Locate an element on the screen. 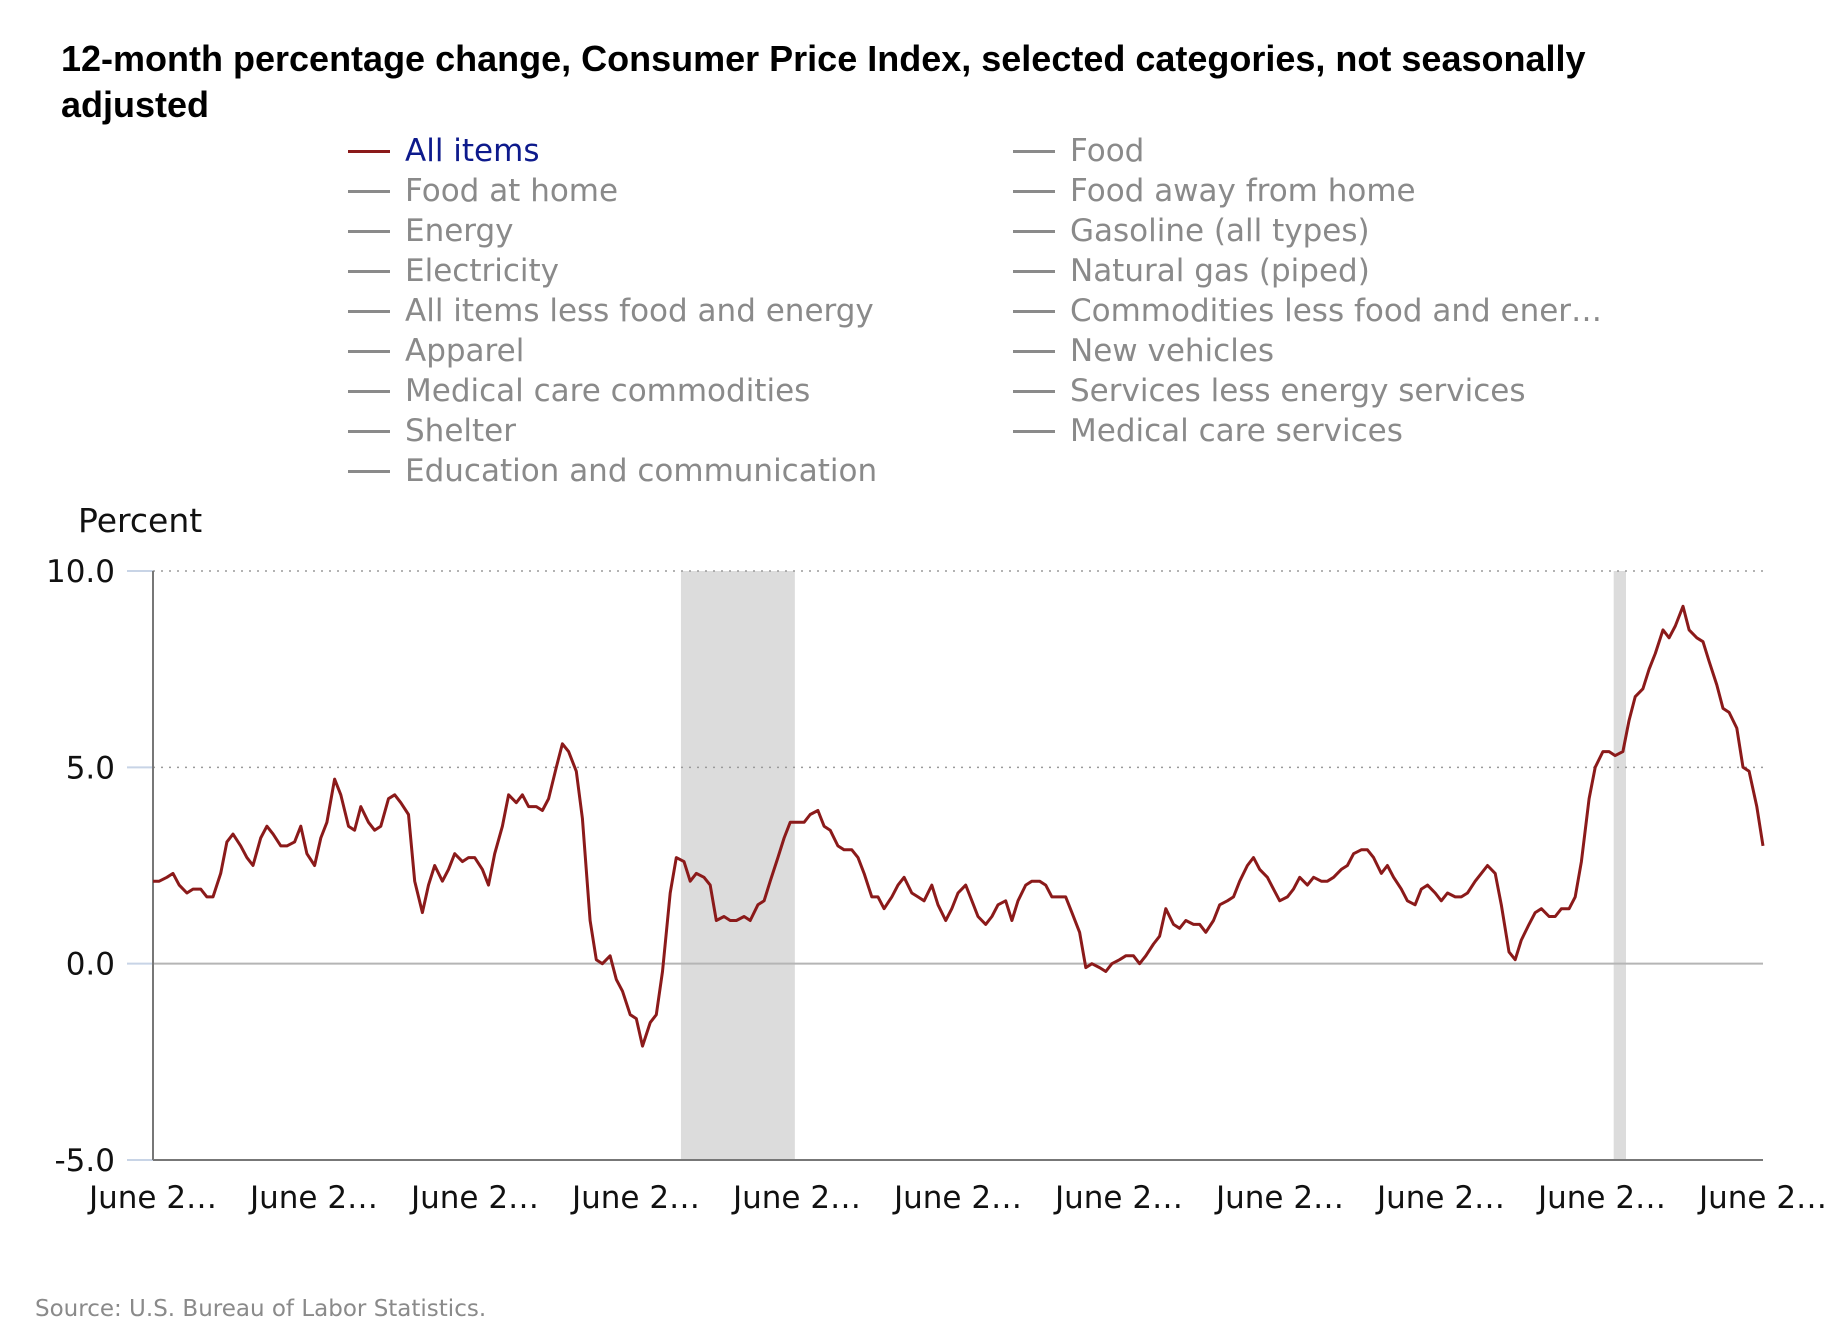 Image resolution: width=1842 pixels, height=1336 pixels. legend-label: Apparel is located at coordinates (465, 351).